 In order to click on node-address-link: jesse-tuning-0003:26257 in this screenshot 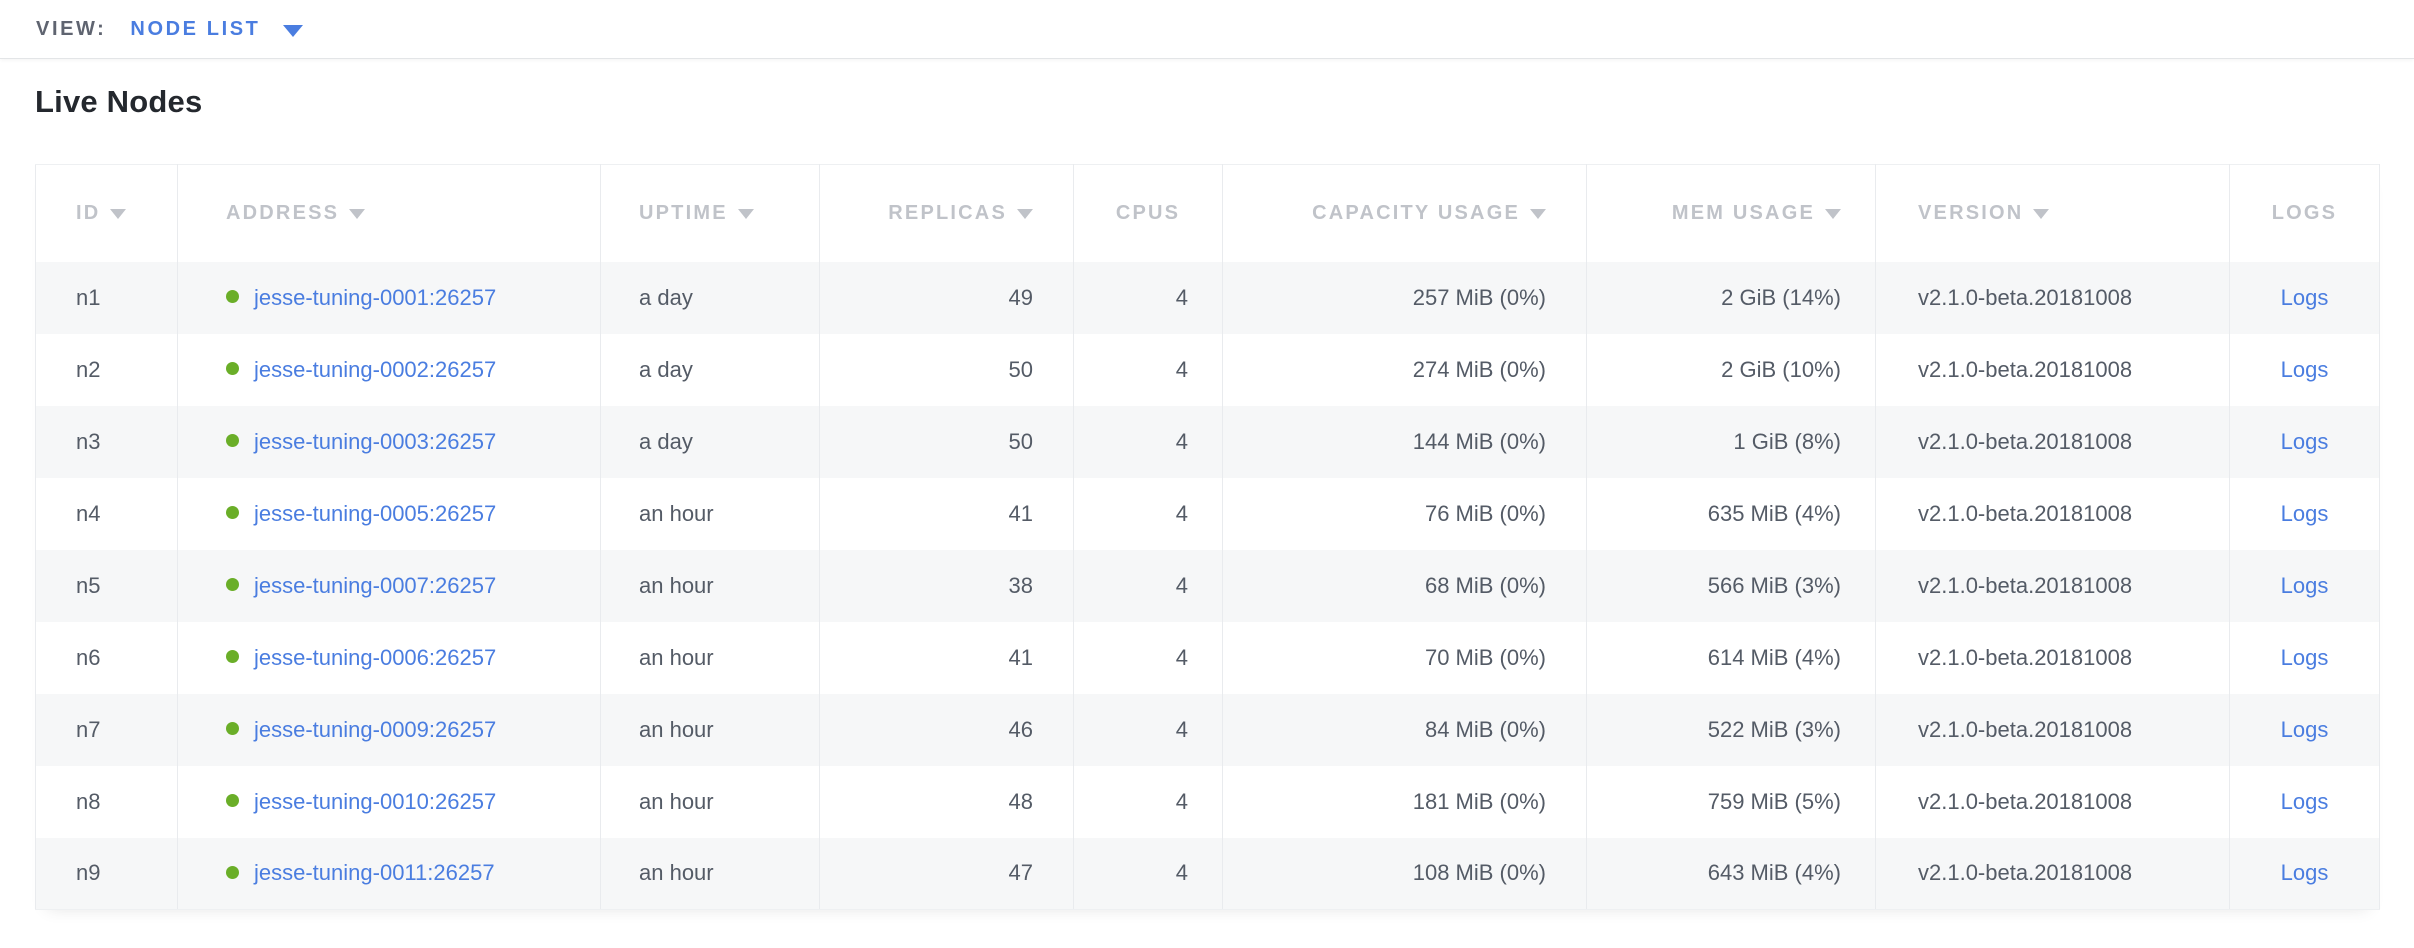, I will do `click(375, 441)`.